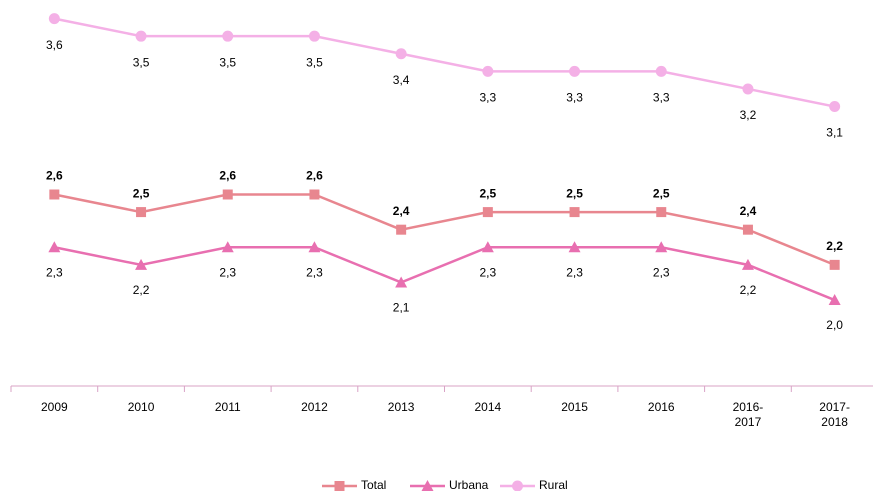  I want to click on x-tick-label: 2014, so click(488, 407).